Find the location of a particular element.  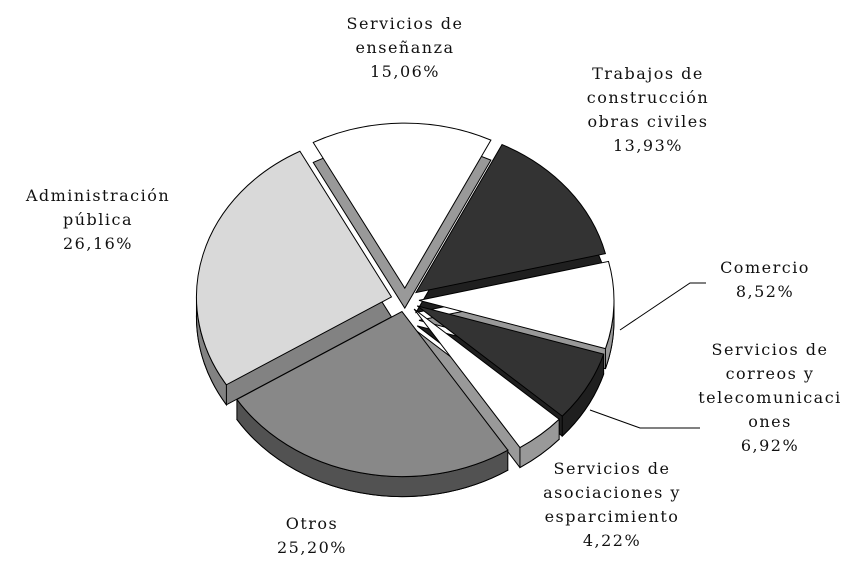

slice-label: Comercio 8,52% is located at coordinates (765, 280).